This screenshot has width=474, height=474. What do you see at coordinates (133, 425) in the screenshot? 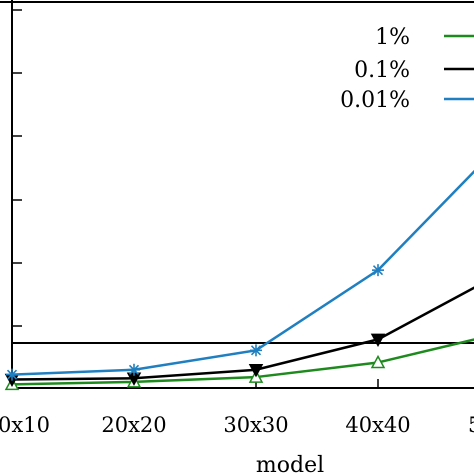
I see `x-tick-label-1: 20x20` at bounding box center [133, 425].